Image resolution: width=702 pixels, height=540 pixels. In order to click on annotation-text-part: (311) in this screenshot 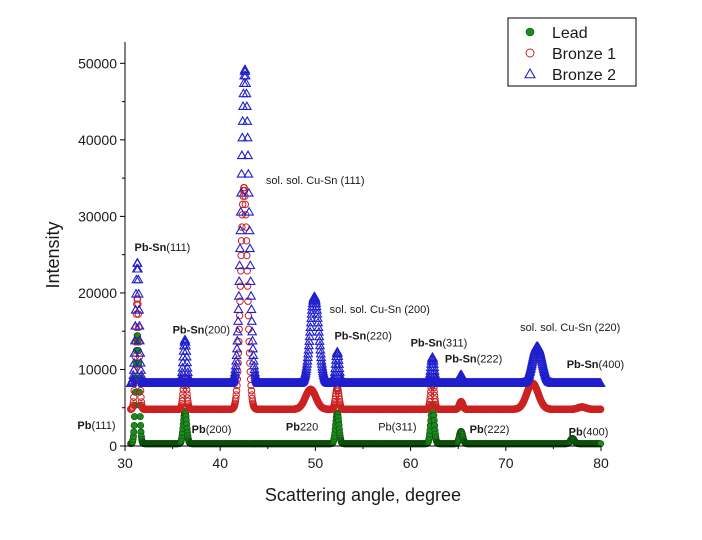, I will do `click(454, 344)`.